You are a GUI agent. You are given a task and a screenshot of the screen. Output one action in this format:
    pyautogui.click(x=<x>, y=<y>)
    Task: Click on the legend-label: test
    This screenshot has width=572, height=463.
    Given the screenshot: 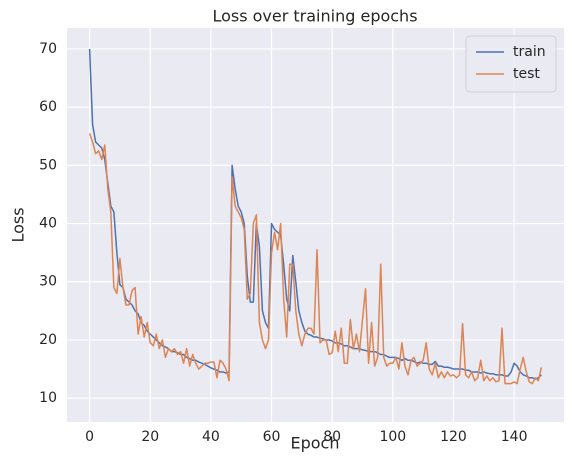 What is the action you would take?
    pyautogui.click(x=526, y=74)
    